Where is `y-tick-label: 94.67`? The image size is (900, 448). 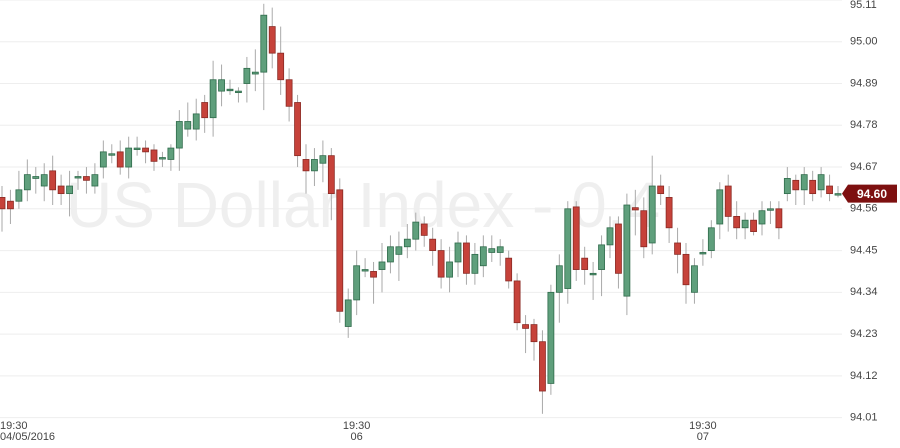
y-tick-label: 94.67 is located at coordinates (864, 167).